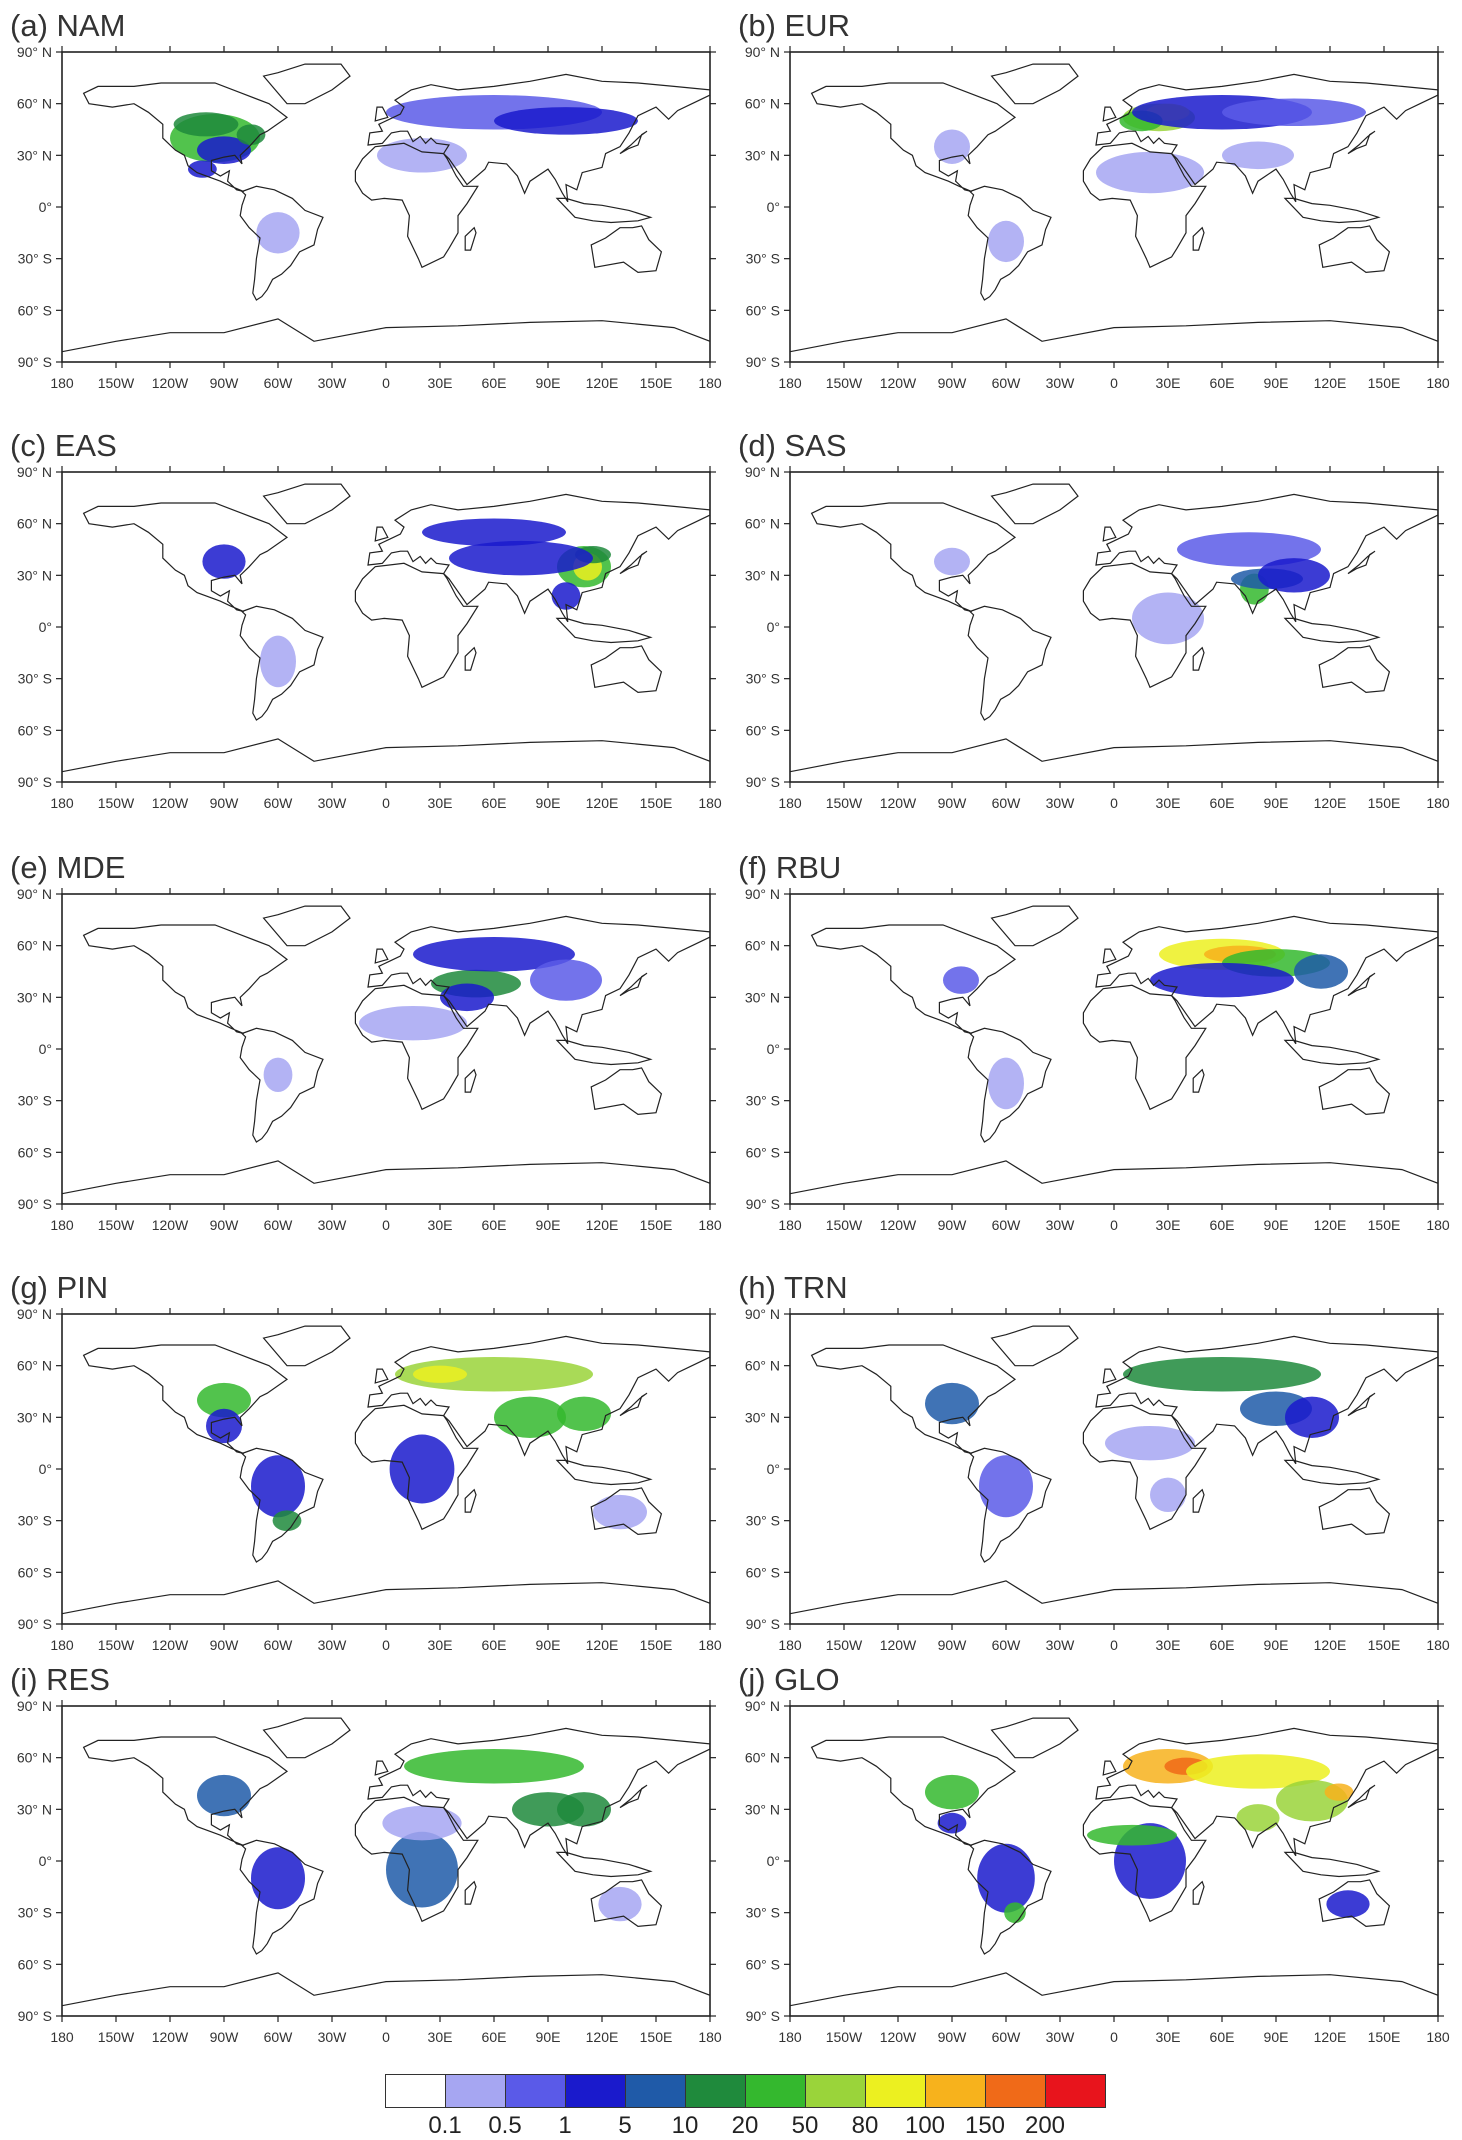  What do you see at coordinates (1198, 1080) in the screenshot?
I see `coastline-madagascar` at bounding box center [1198, 1080].